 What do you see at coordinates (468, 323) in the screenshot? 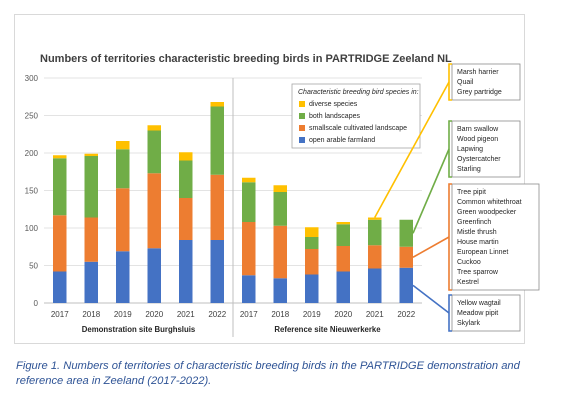
I see `species-label: Skylark` at bounding box center [468, 323].